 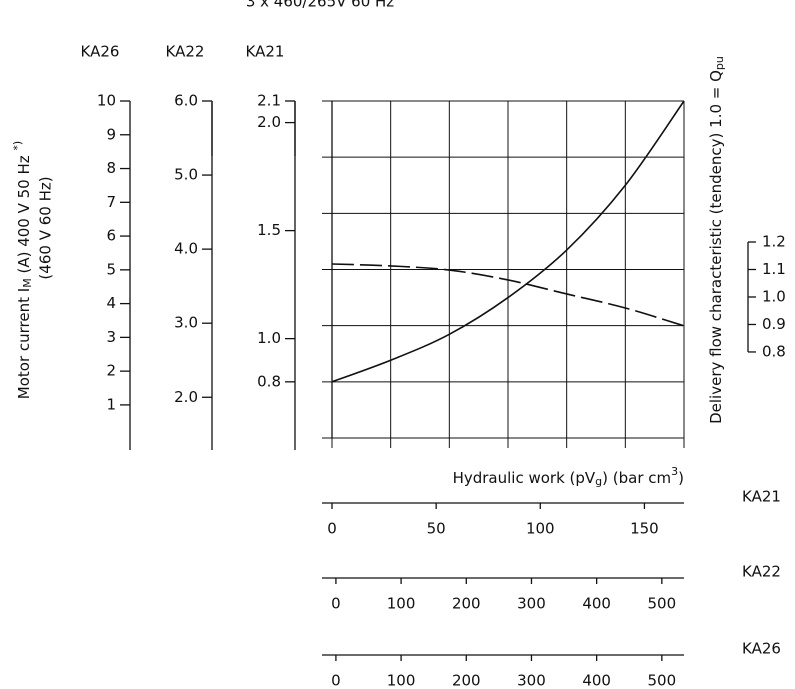 I want to click on y2-tick-label: 1.1, so click(x=774, y=269).